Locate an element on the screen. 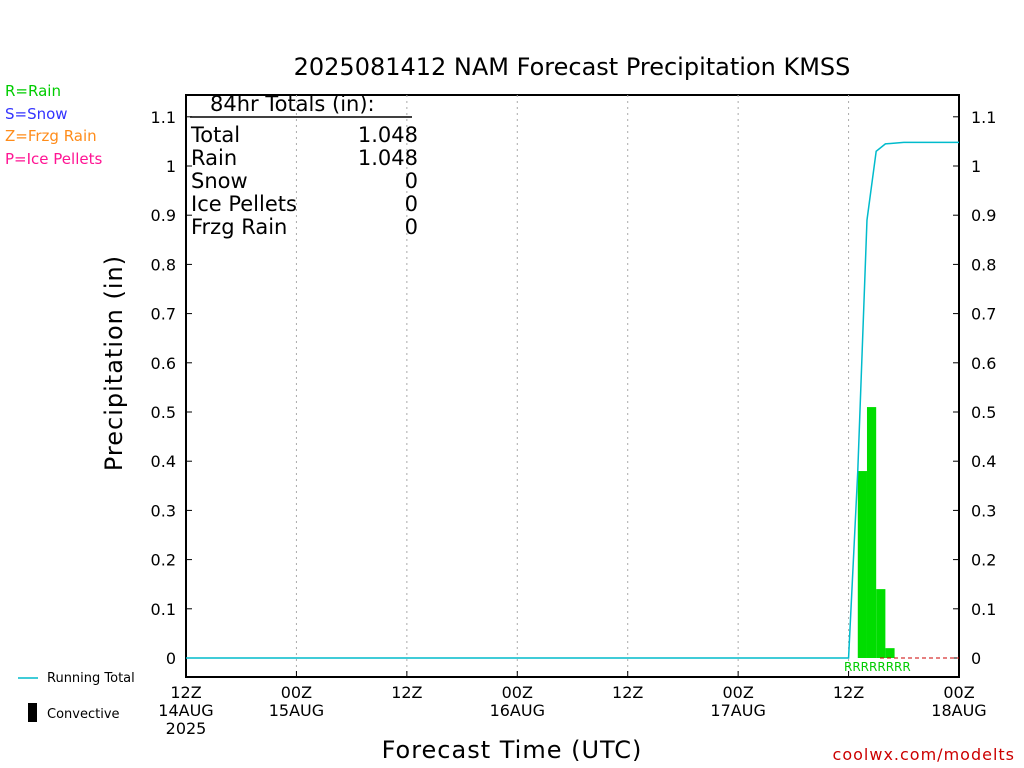 This screenshot has width=1024, height=768. y-tick-label-left: 0.1 is located at coordinates (163, 609).